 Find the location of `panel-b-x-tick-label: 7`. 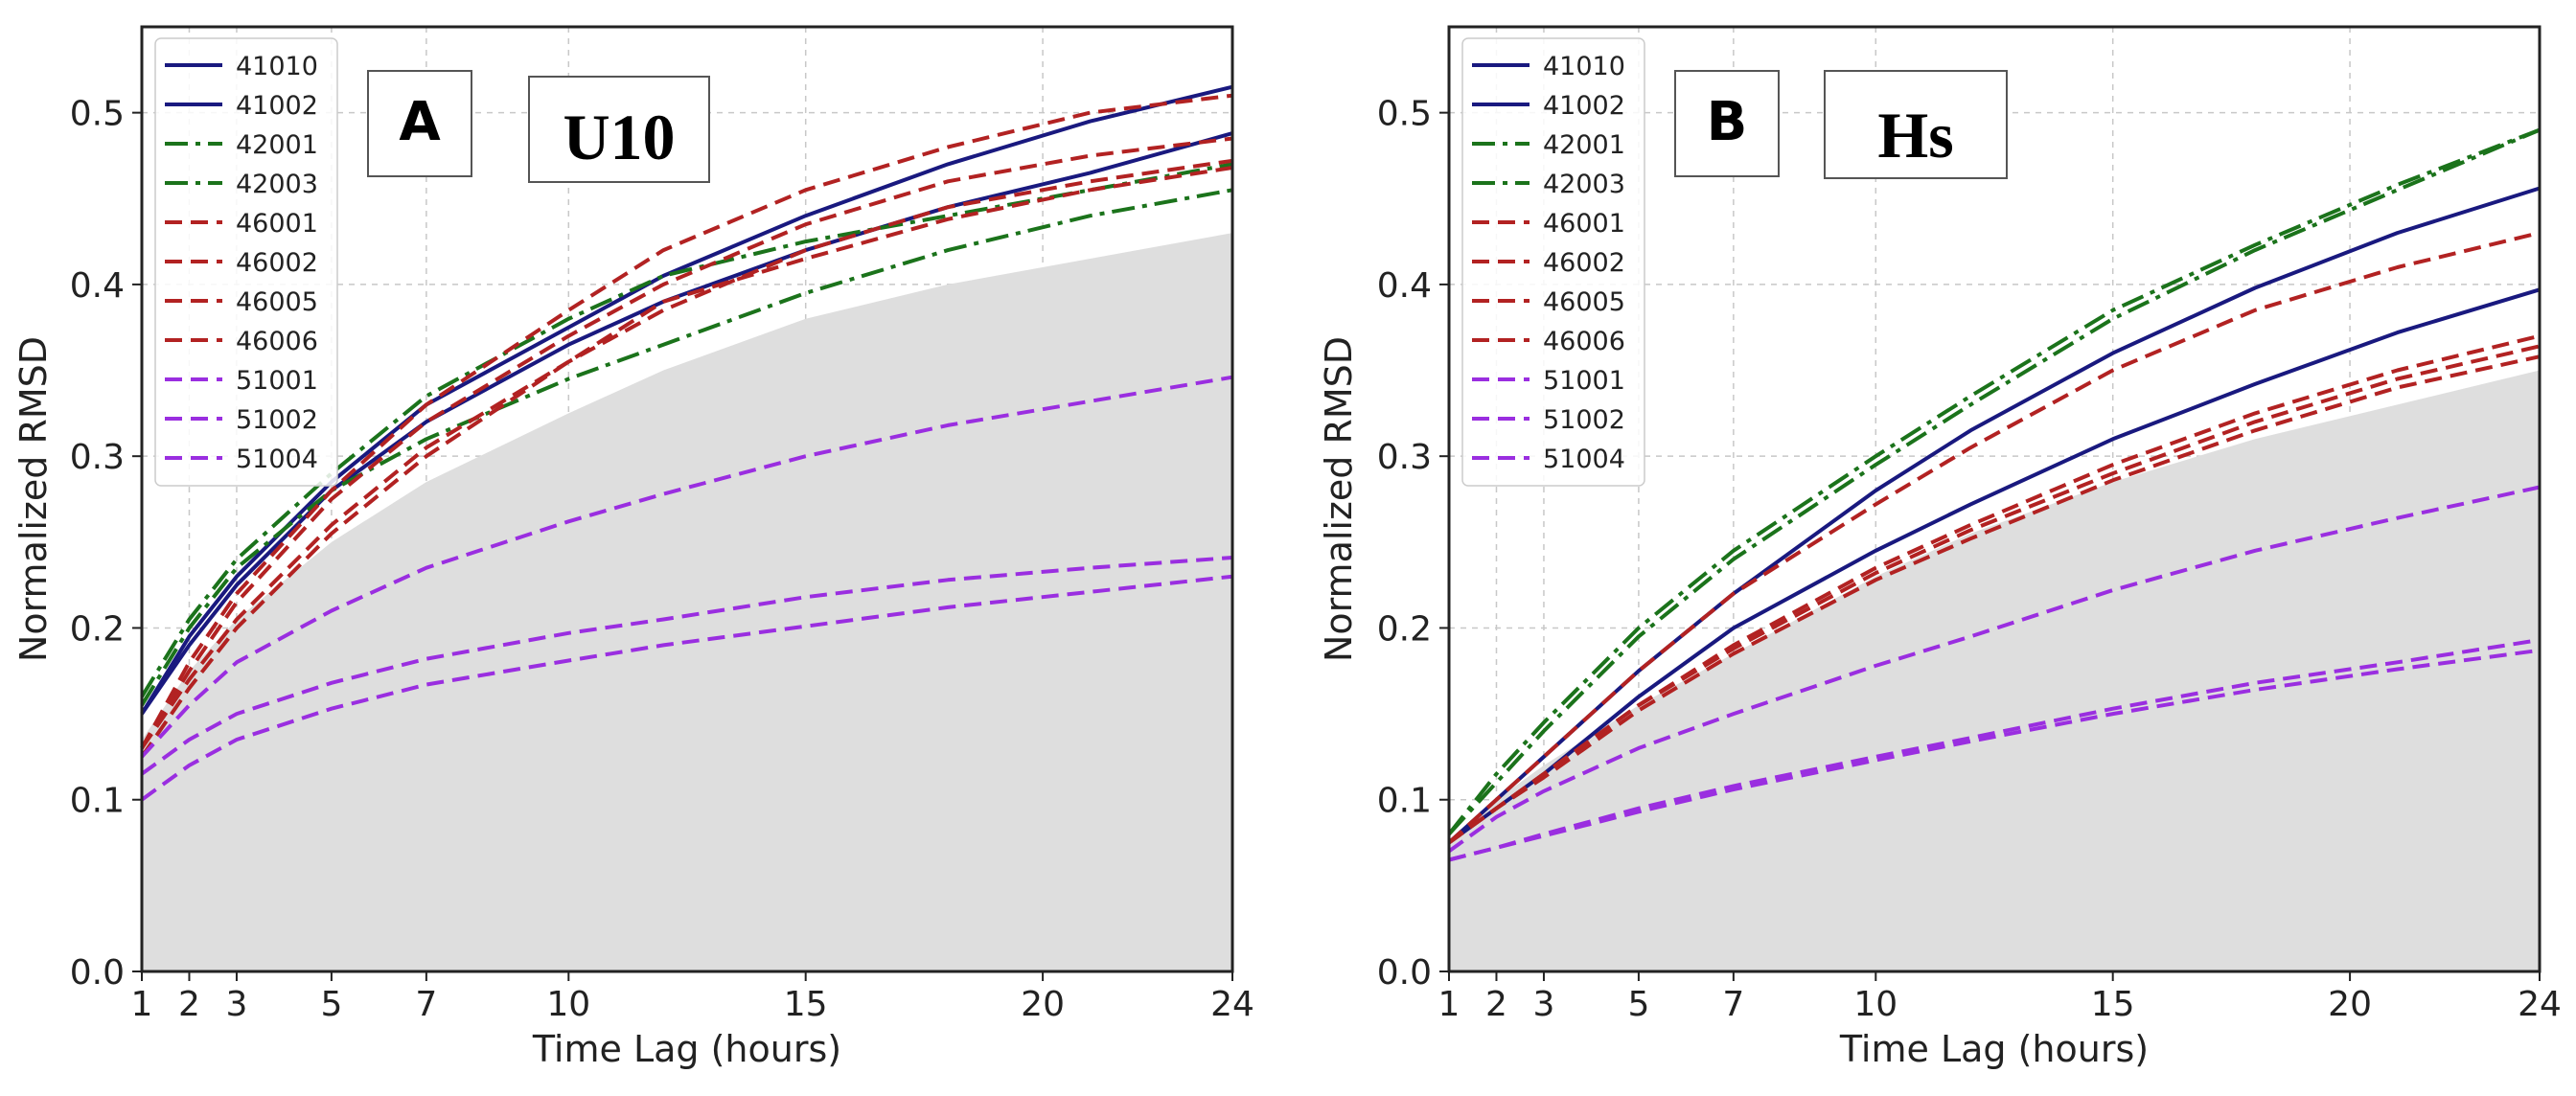

panel-b-x-tick-label: 7 is located at coordinates (1733, 1004).